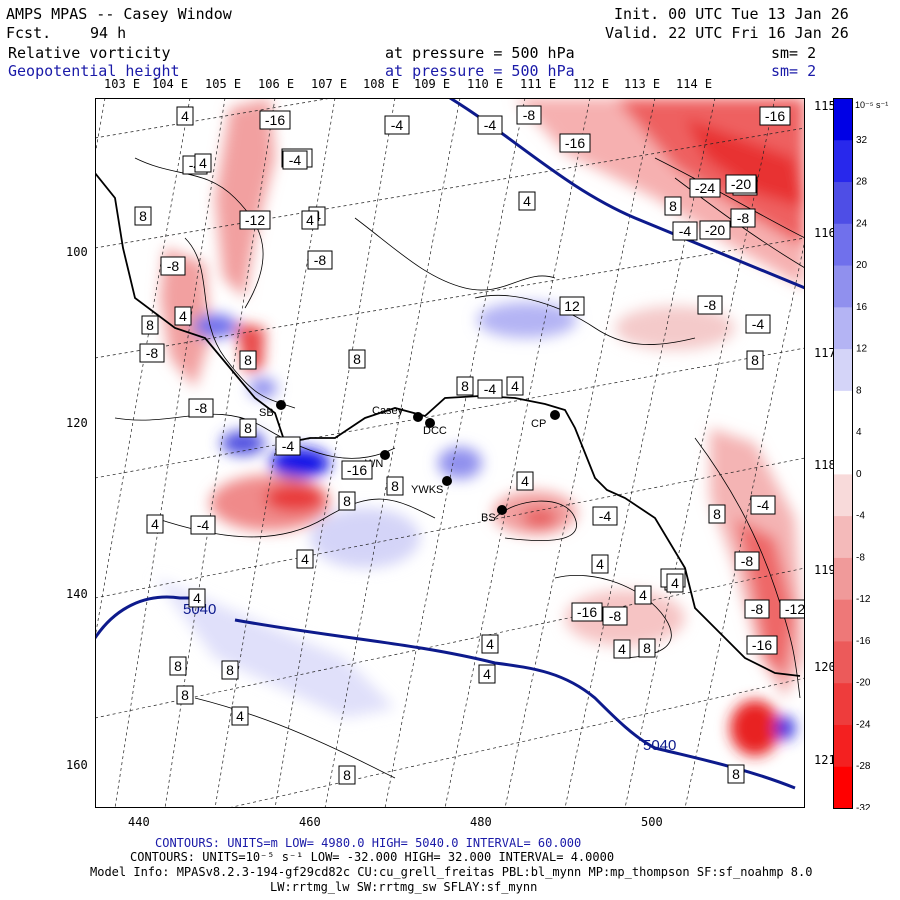  Describe the element at coordinates (659, 745) in the screenshot. I see `height-label: 5040` at that location.